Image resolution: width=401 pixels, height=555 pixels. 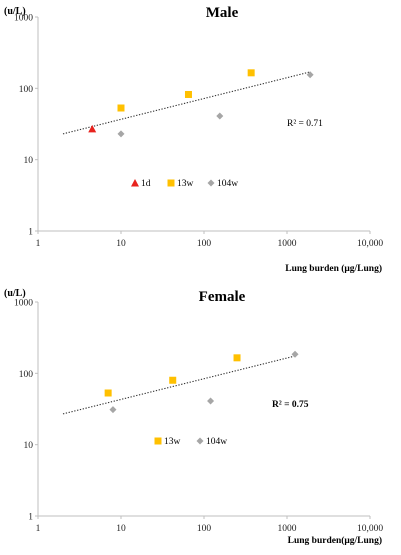 I want to click on data-point-1d, so click(x=92, y=128).